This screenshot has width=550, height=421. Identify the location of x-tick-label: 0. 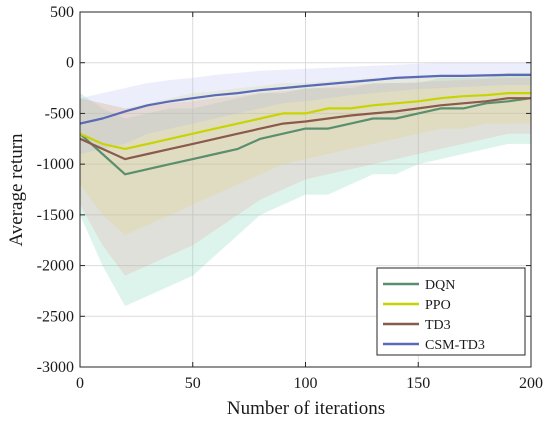
(80, 383).